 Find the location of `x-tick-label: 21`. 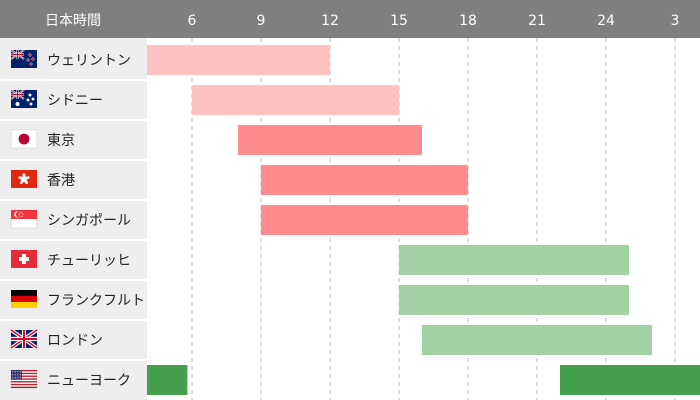

x-tick-label: 21 is located at coordinates (537, 21).